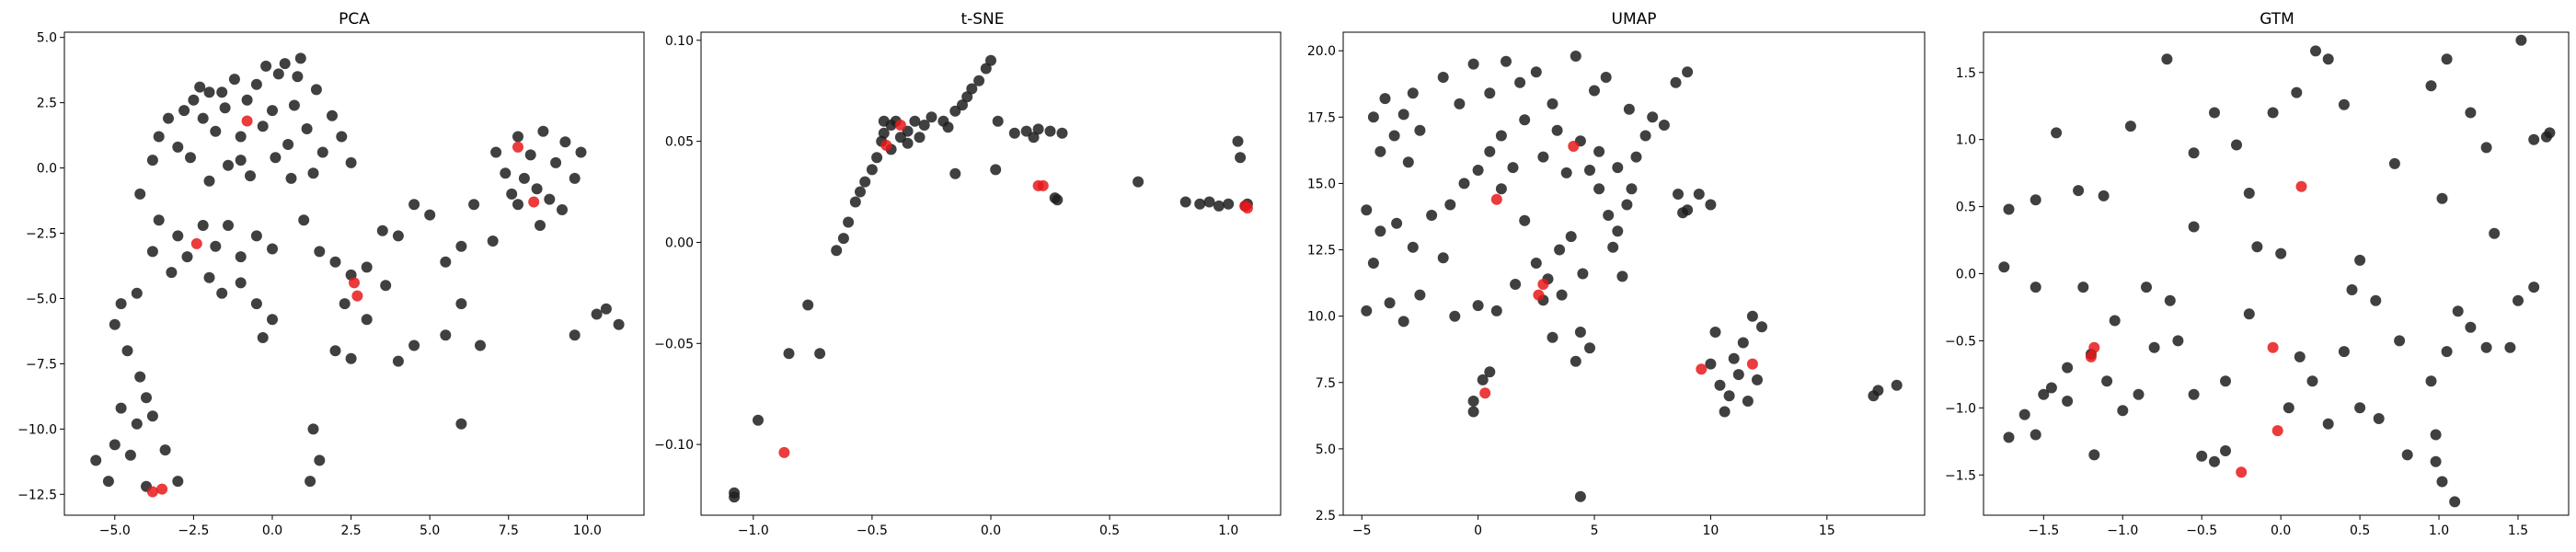 This screenshot has height=552, width=2576. Describe the element at coordinates (41, 299) in the screenshot. I see `pca-ytick-label: −5.0` at that location.